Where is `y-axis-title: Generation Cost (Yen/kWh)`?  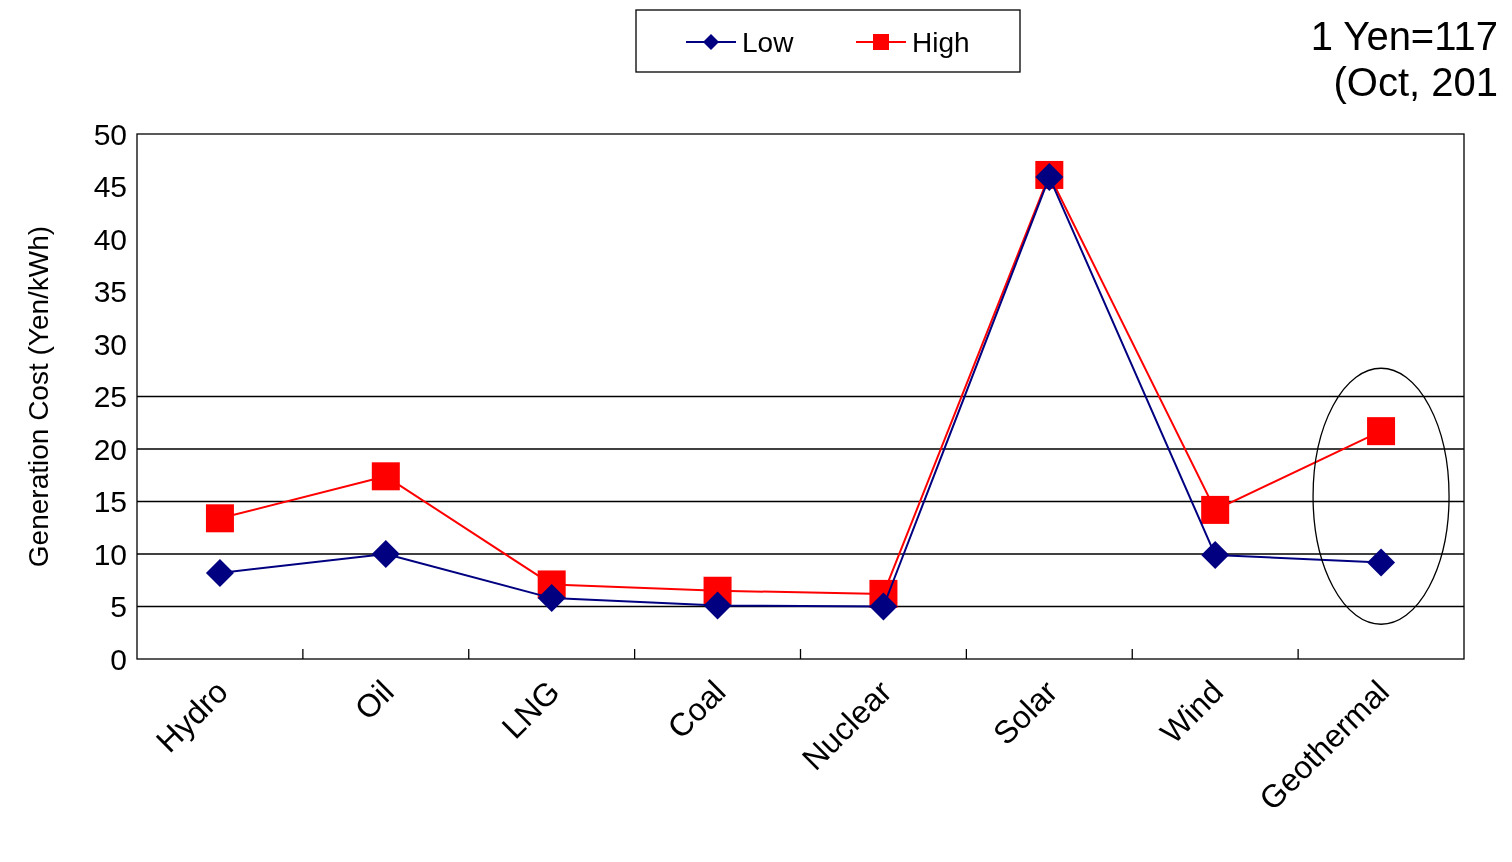
y-axis-title: Generation Cost (Yen/kWh) is located at coordinates (38, 396).